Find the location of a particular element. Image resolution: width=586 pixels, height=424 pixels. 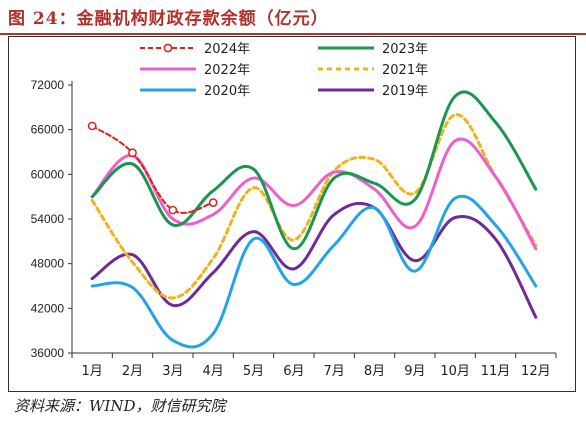

legend-label: 2019年 is located at coordinates (405, 91).